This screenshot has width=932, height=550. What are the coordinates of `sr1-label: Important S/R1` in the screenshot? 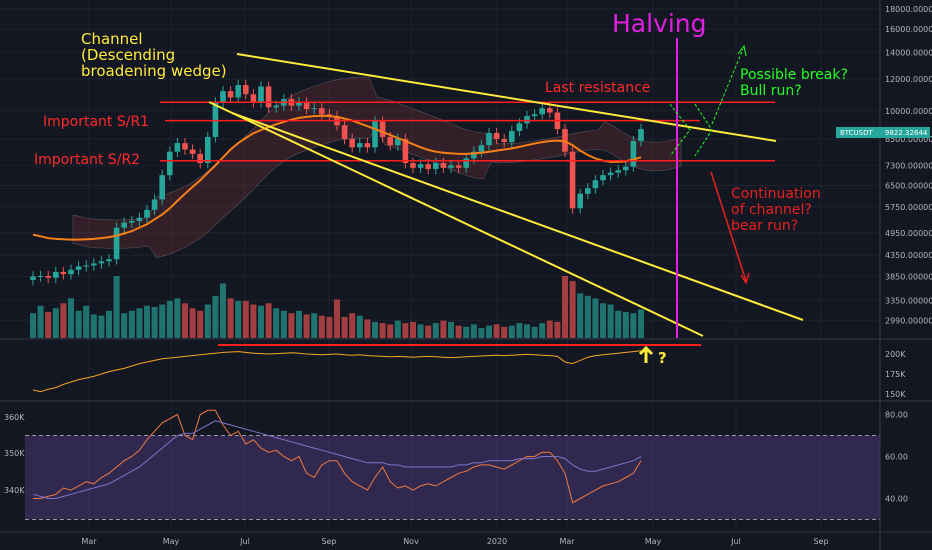 It's located at (96, 122).